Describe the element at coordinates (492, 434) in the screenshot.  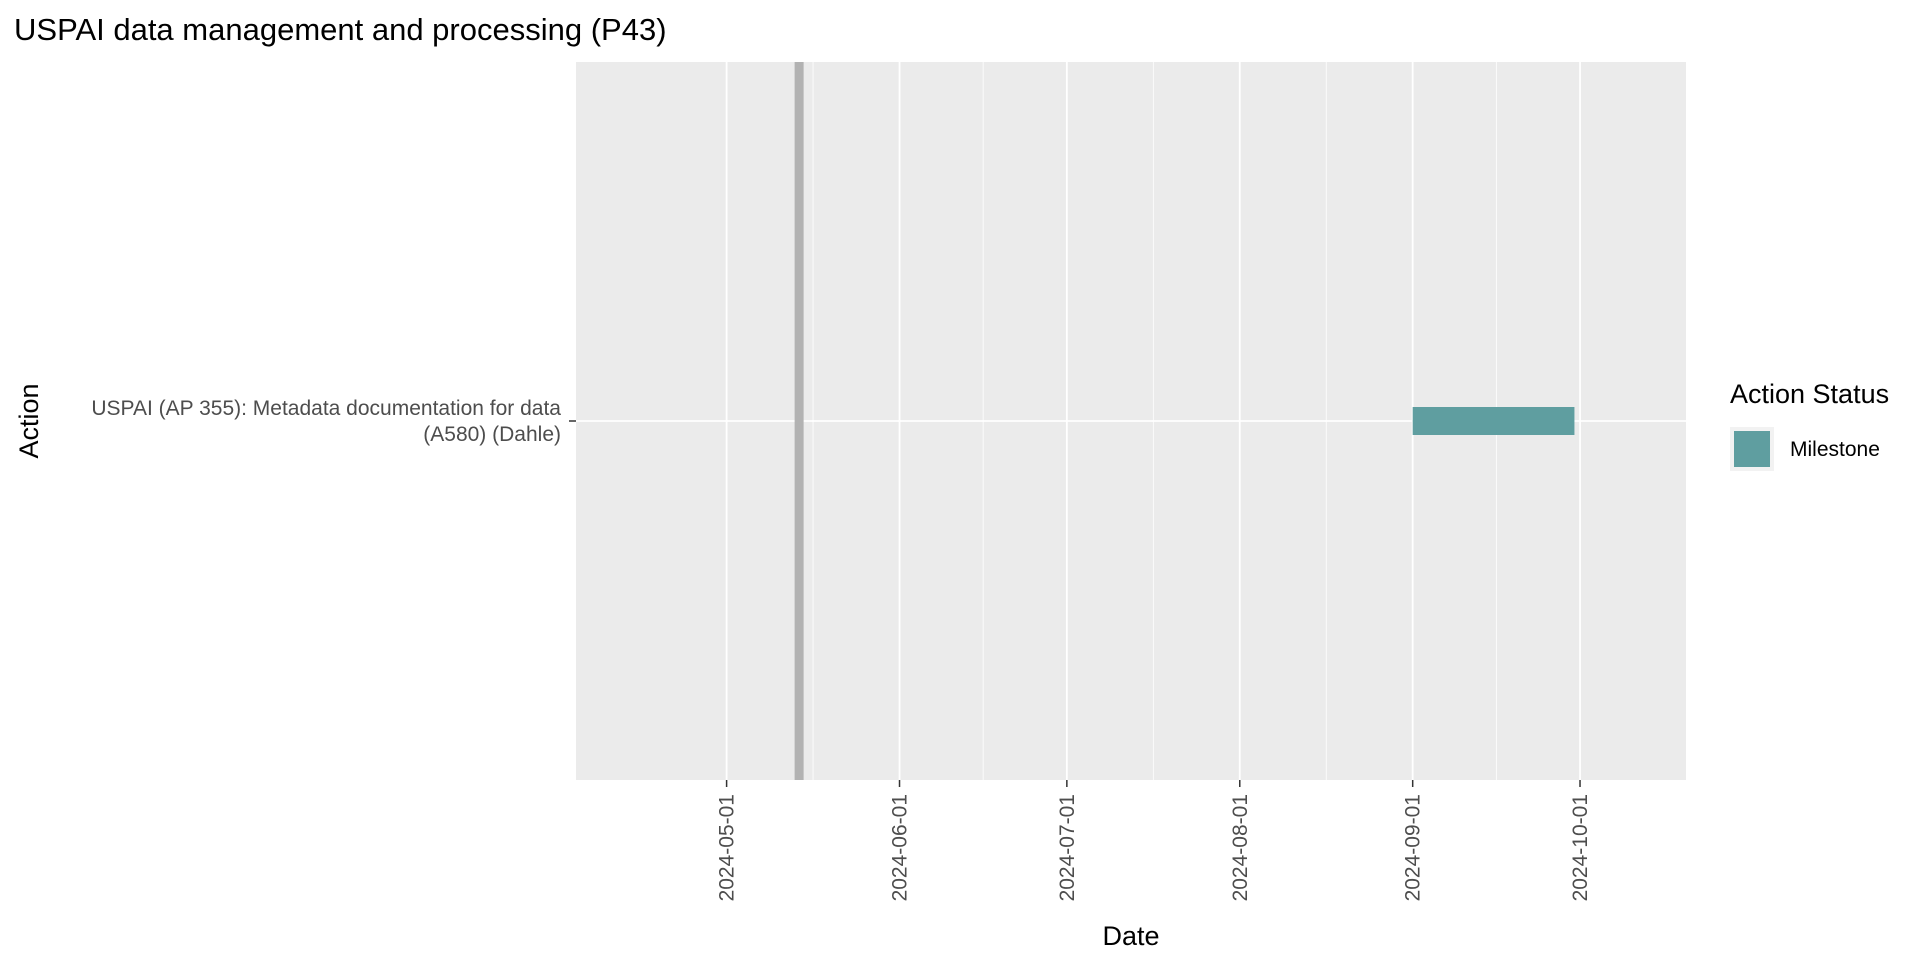
I see `y-tick-label-line: (A580) (Dahle)` at that location.